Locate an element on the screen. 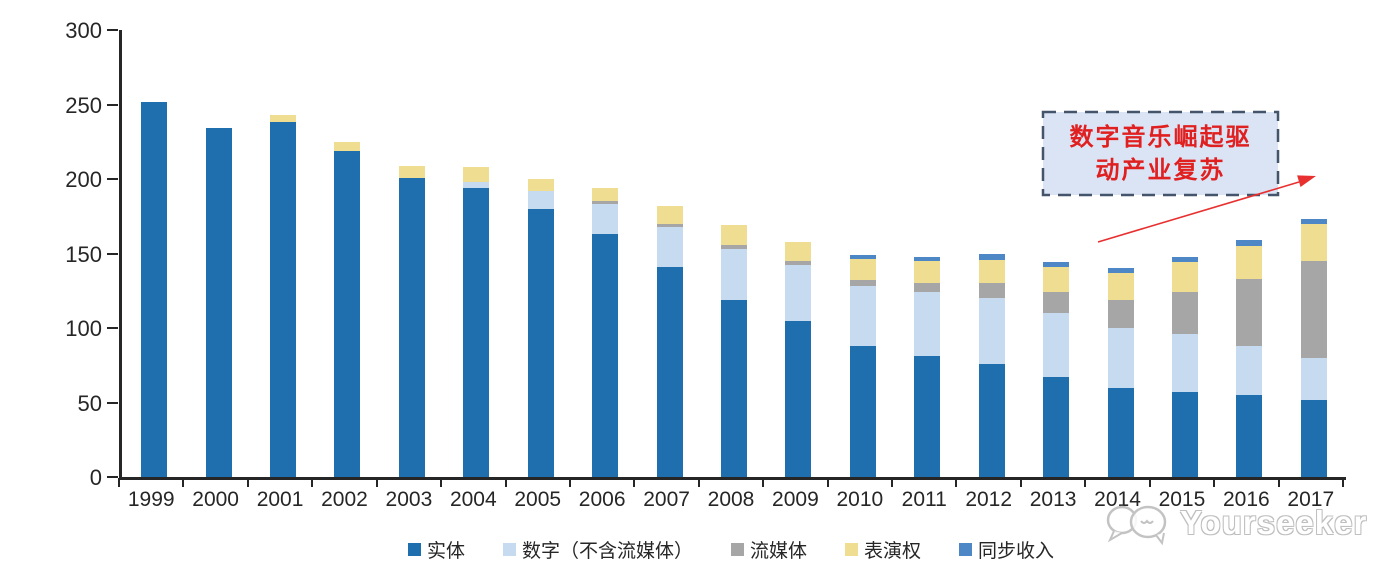 The image size is (1398, 582). legend-item-表演权: 表演权 is located at coordinates (883, 549).